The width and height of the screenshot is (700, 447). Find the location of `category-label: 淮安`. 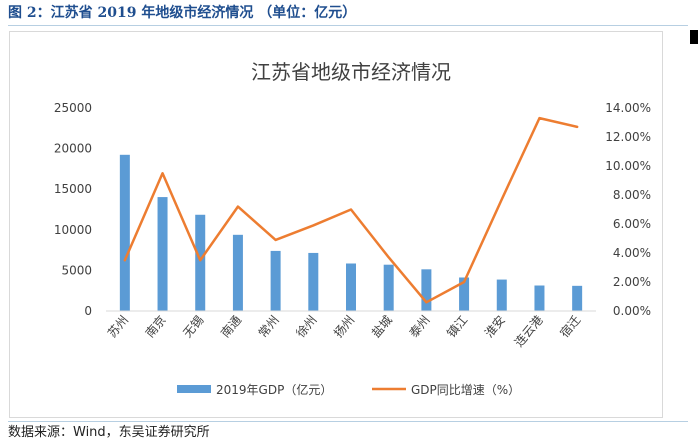

category-label: 淮安 is located at coordinates (494, 326).